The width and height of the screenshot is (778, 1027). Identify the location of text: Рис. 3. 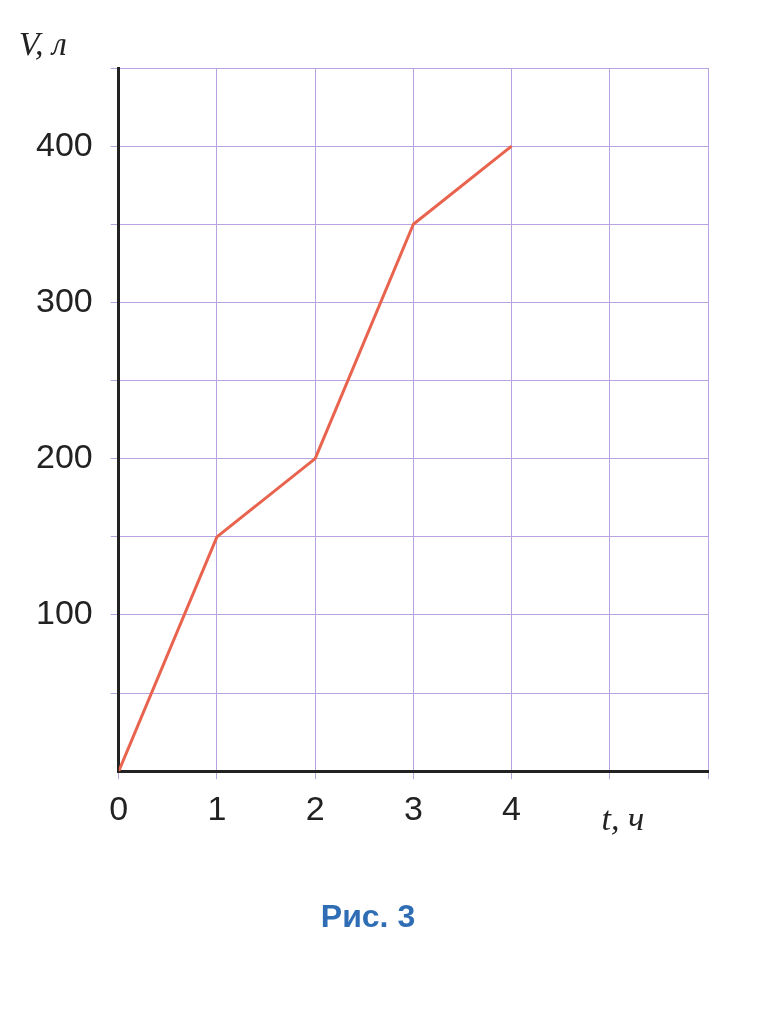
(368, 916).